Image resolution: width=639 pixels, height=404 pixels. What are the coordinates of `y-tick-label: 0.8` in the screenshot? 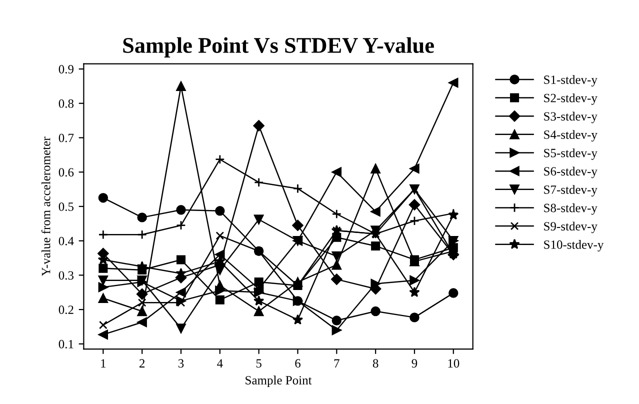 It's located at (66, 103).